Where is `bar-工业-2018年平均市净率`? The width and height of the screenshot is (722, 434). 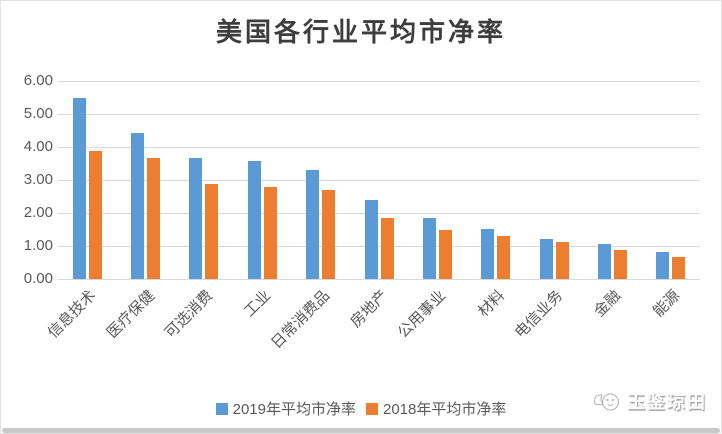 bar-工业-2018年平均市净率 is located at coordinates (270, 232).